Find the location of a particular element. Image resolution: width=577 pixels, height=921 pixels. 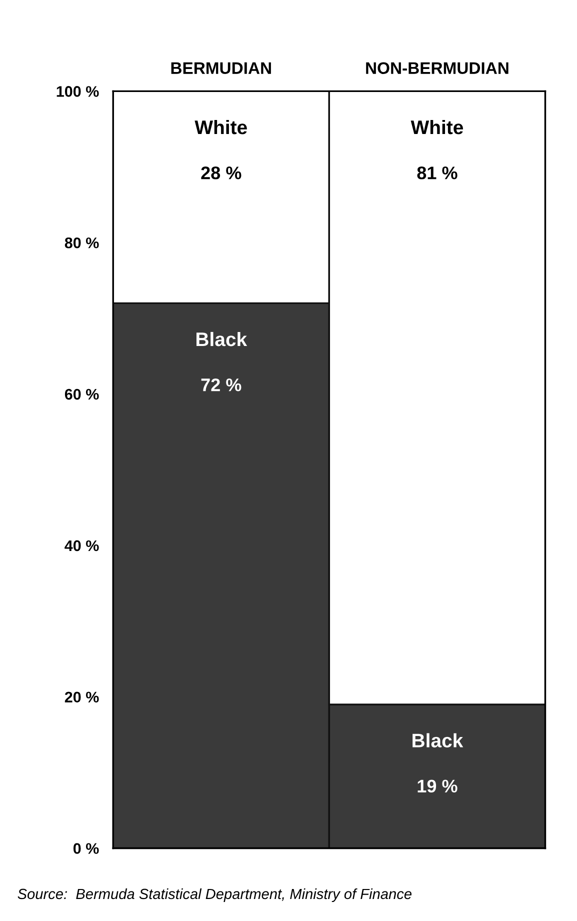

y-tick-label: 20 % is located at coordinates (81, 697).